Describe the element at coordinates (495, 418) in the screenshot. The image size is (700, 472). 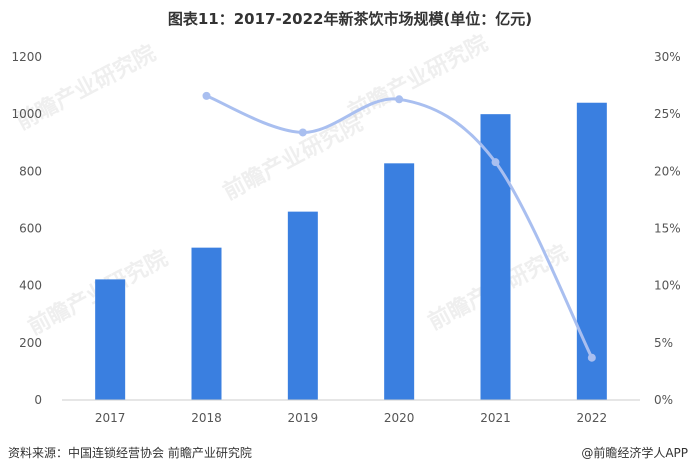
I see `x-tick-label: 2021` at that location.